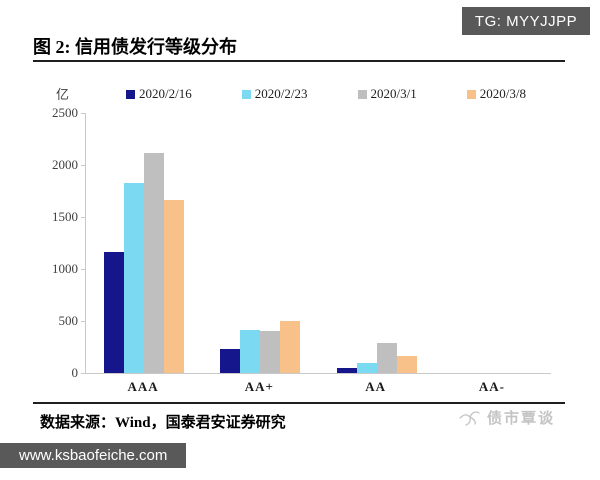 This screenshot has width=600, height=480. I want to click on source-note: 数据来源：Wind，国泰君安证券研究, so click(163, 423).